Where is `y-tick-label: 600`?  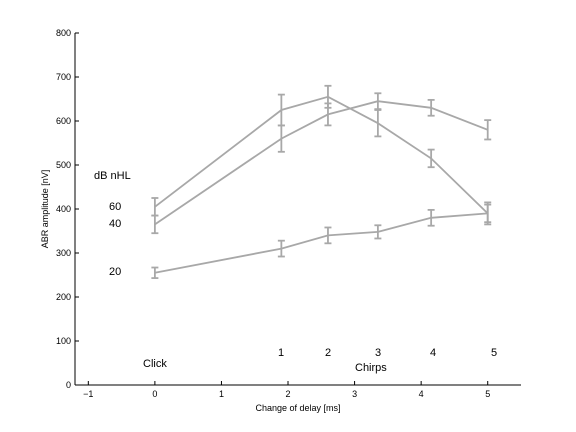 y-tick-label: 600 is located at coordinates (63, 121).